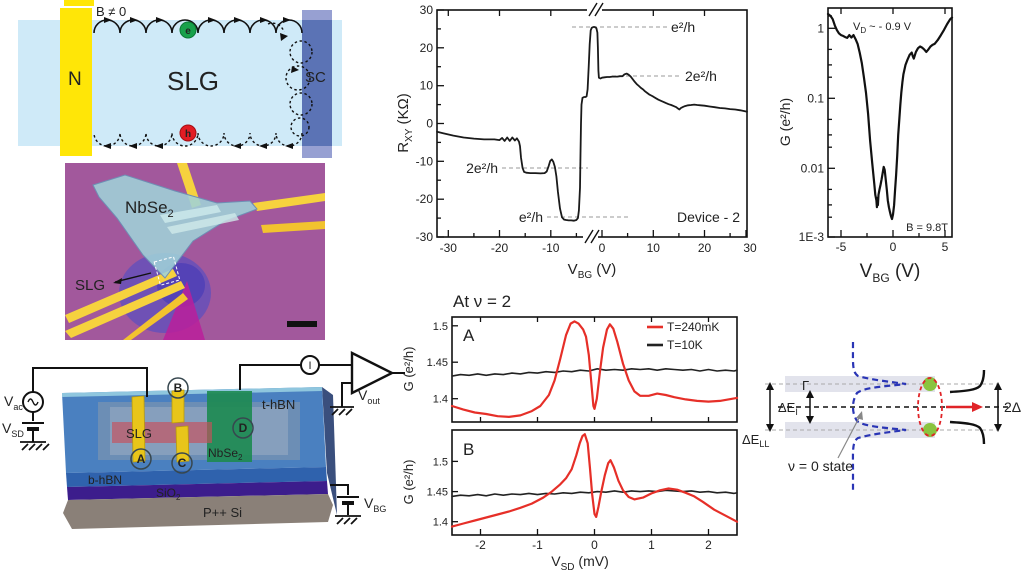 The width and height of the screenshot is (1024, 577). Describe the element at coordinates (342, 411) in the screenshot. I see `amp-ground-icon` at that location.